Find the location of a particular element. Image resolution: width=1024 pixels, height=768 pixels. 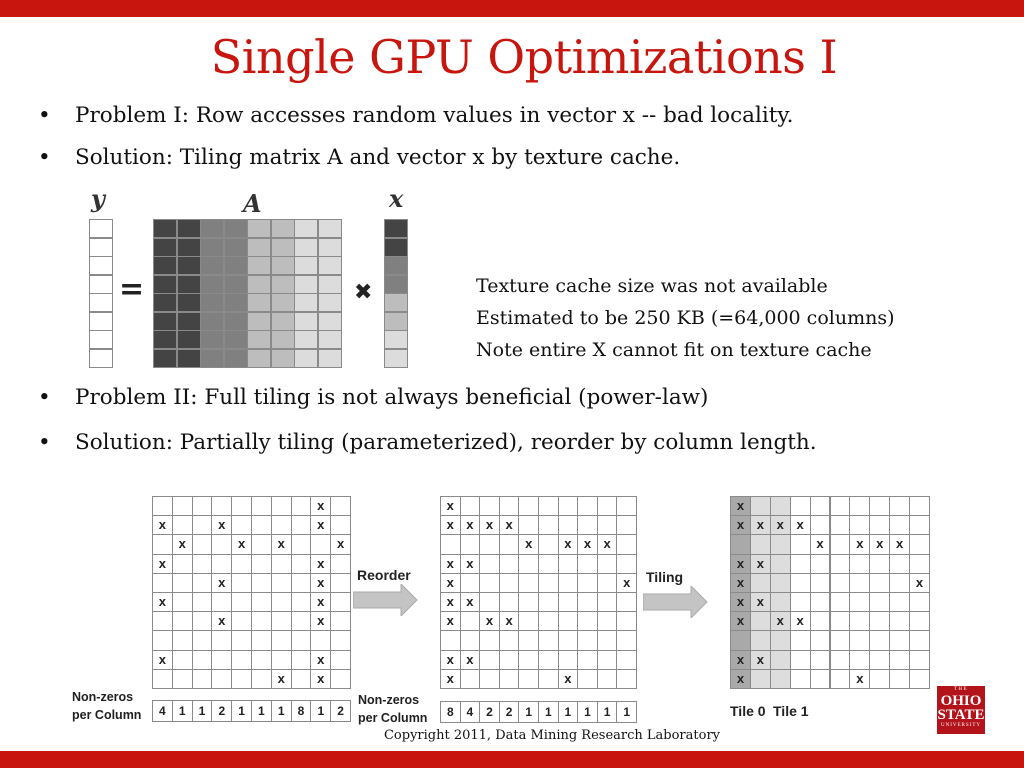

nonzero-count-cell: 4 is located at coordinates (470, 712).